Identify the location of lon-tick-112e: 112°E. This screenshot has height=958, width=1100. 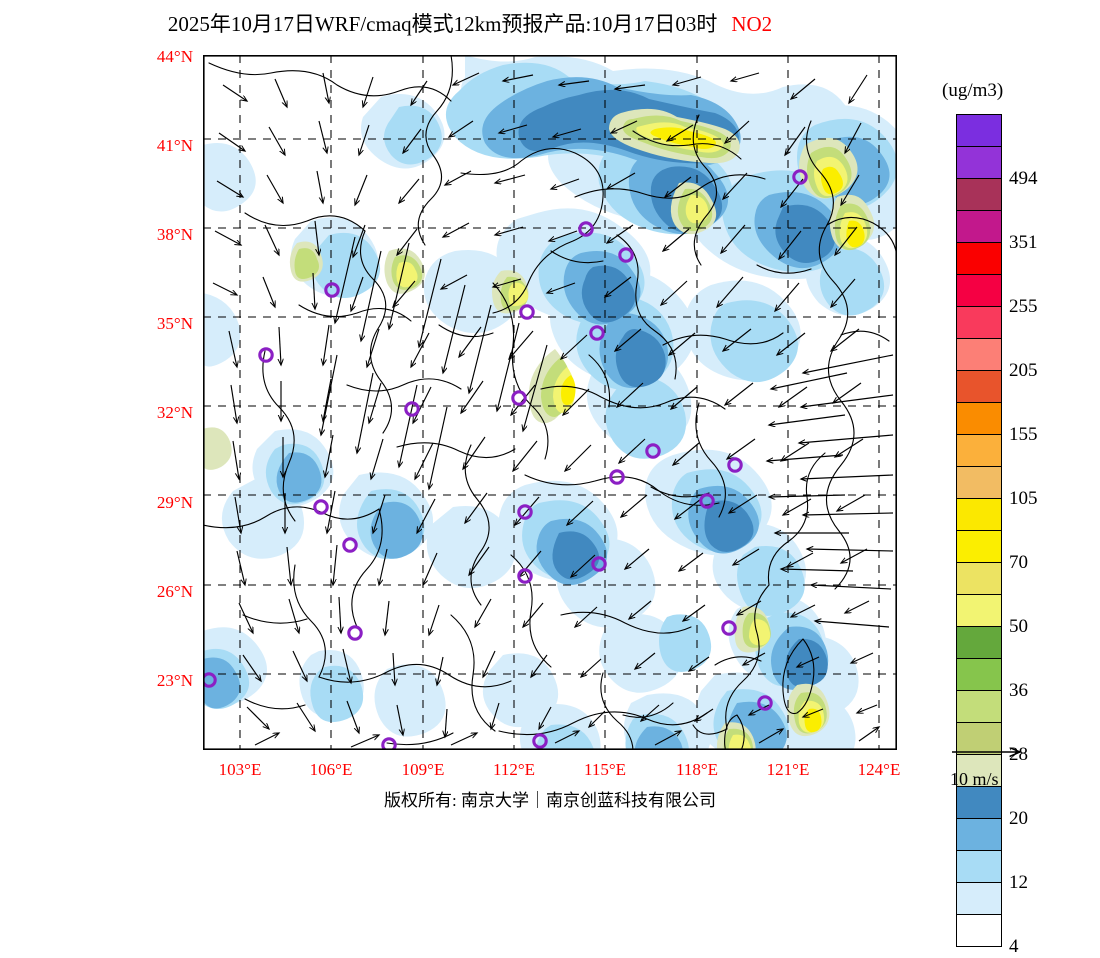
(514, 769).